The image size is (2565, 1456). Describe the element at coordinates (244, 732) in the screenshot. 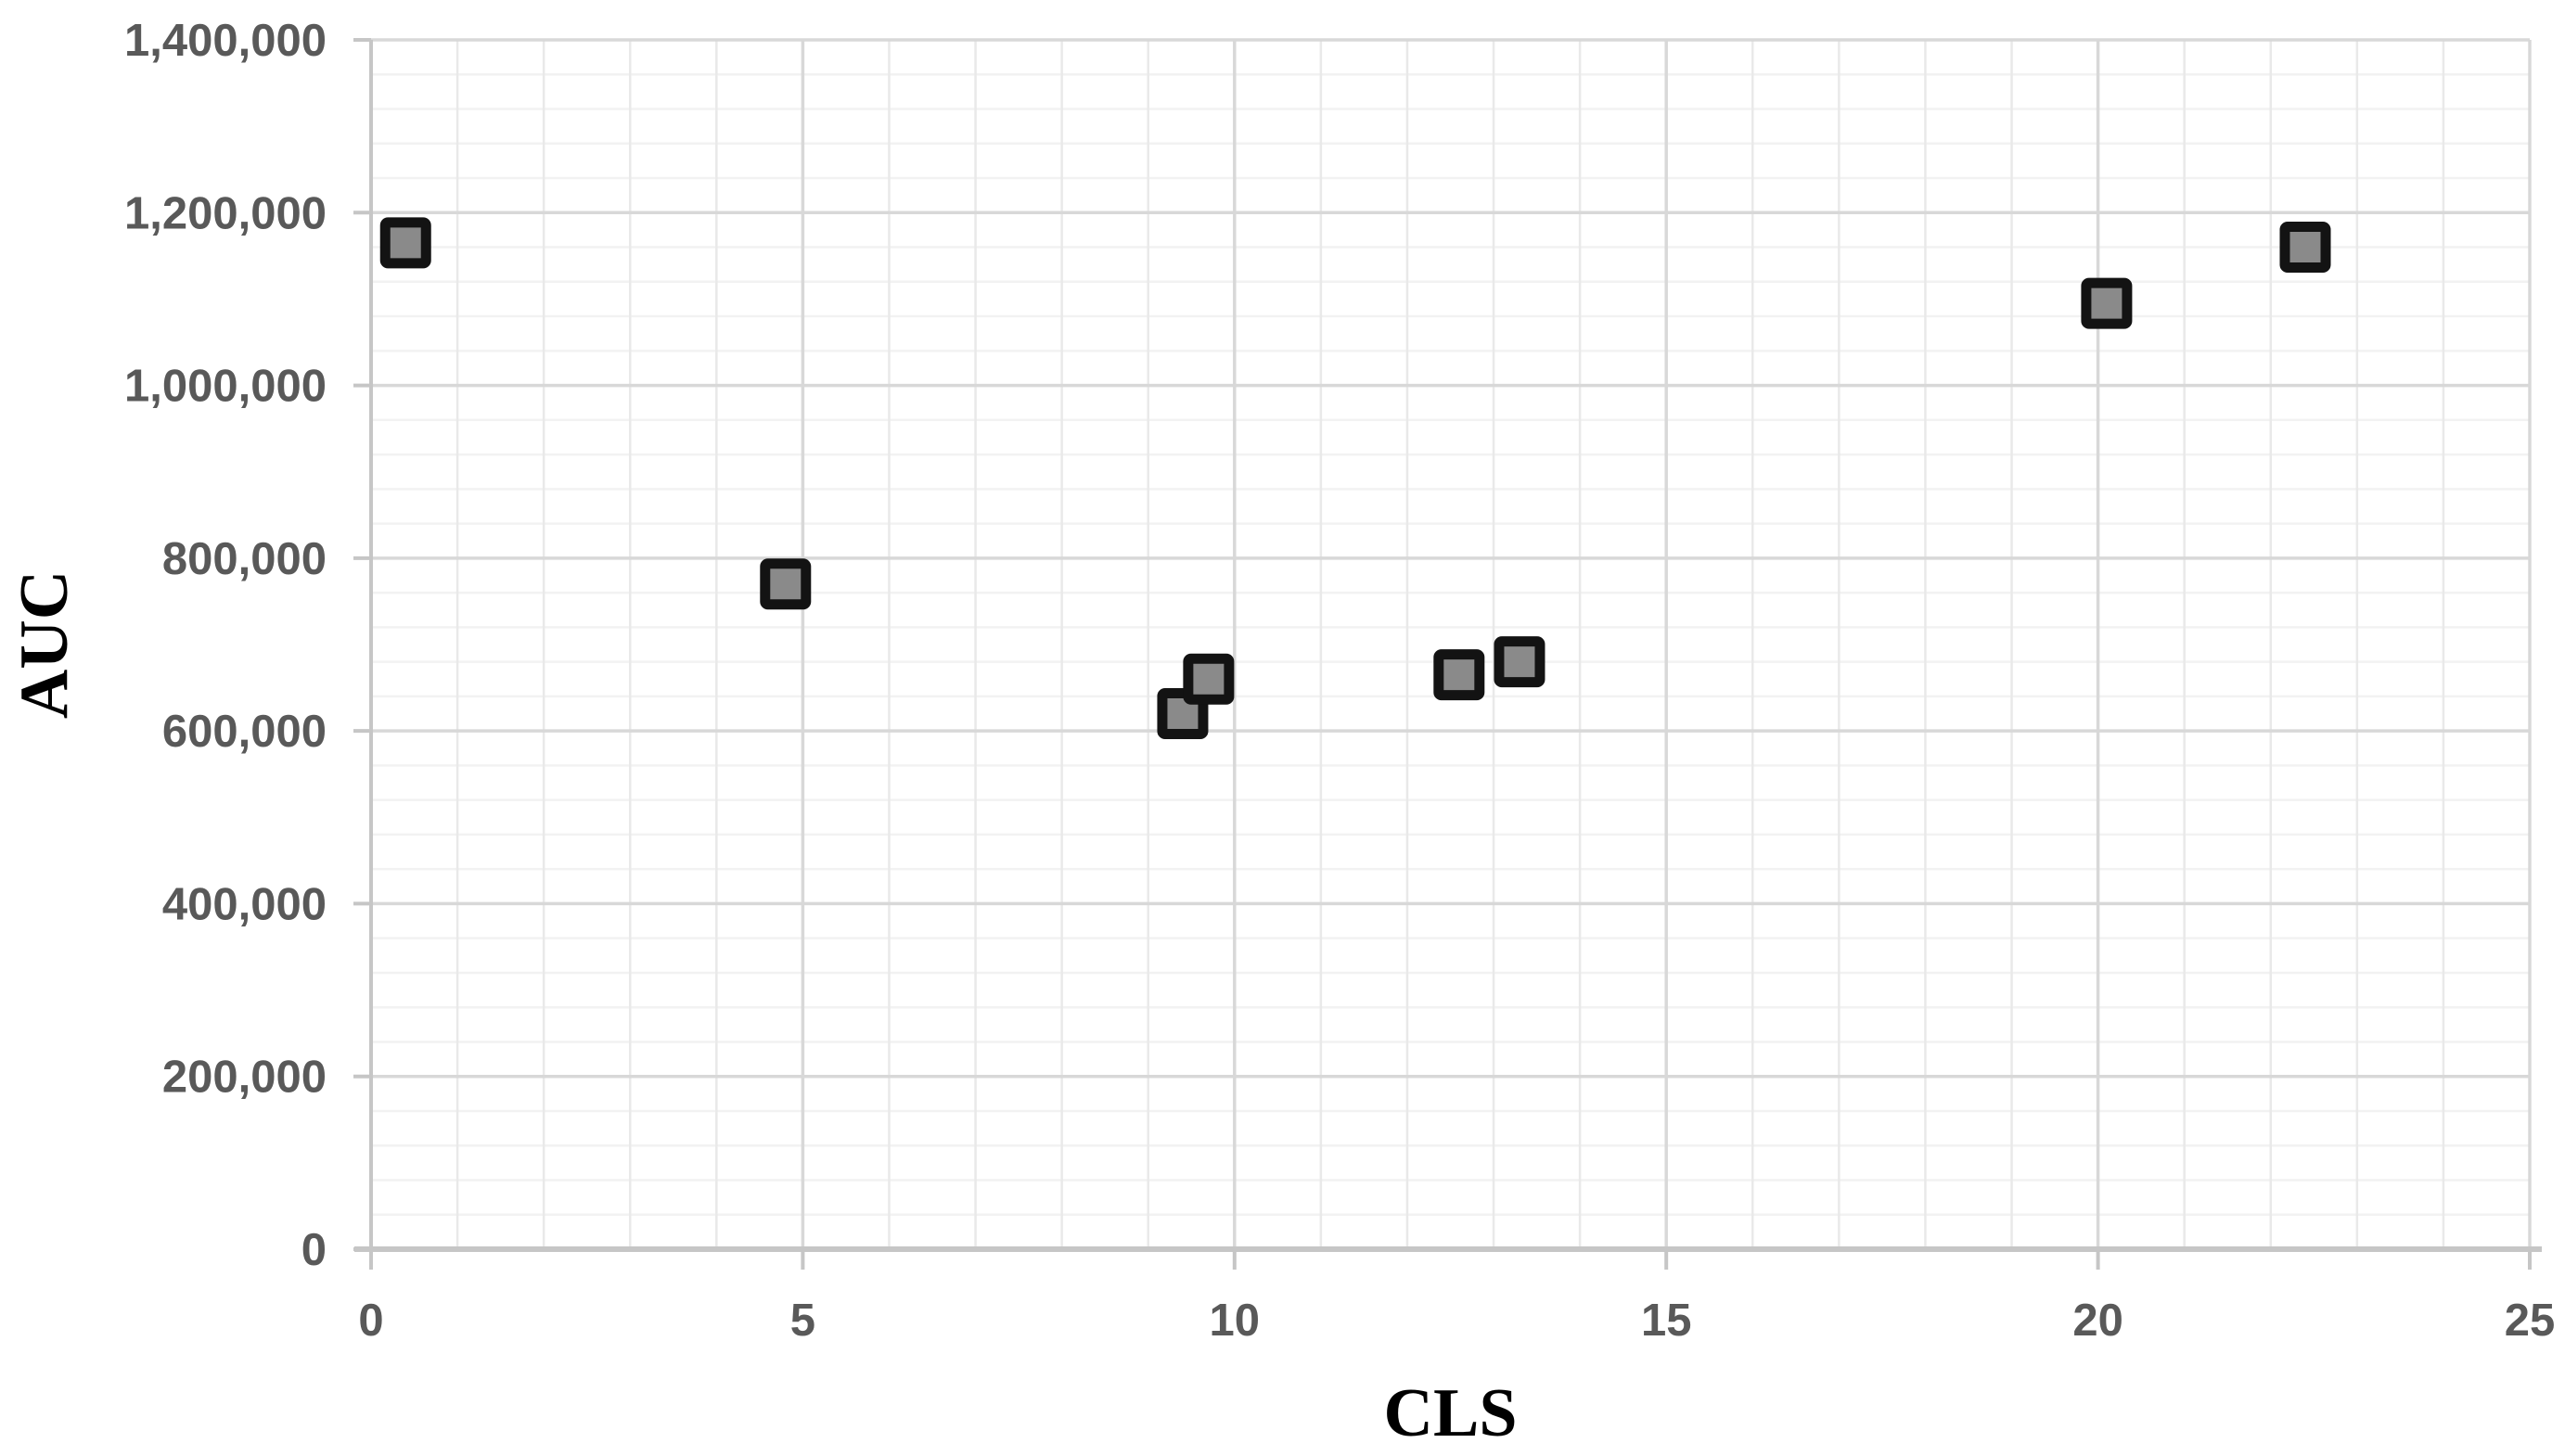

I see `y-tick-label: 600,000` at that location.